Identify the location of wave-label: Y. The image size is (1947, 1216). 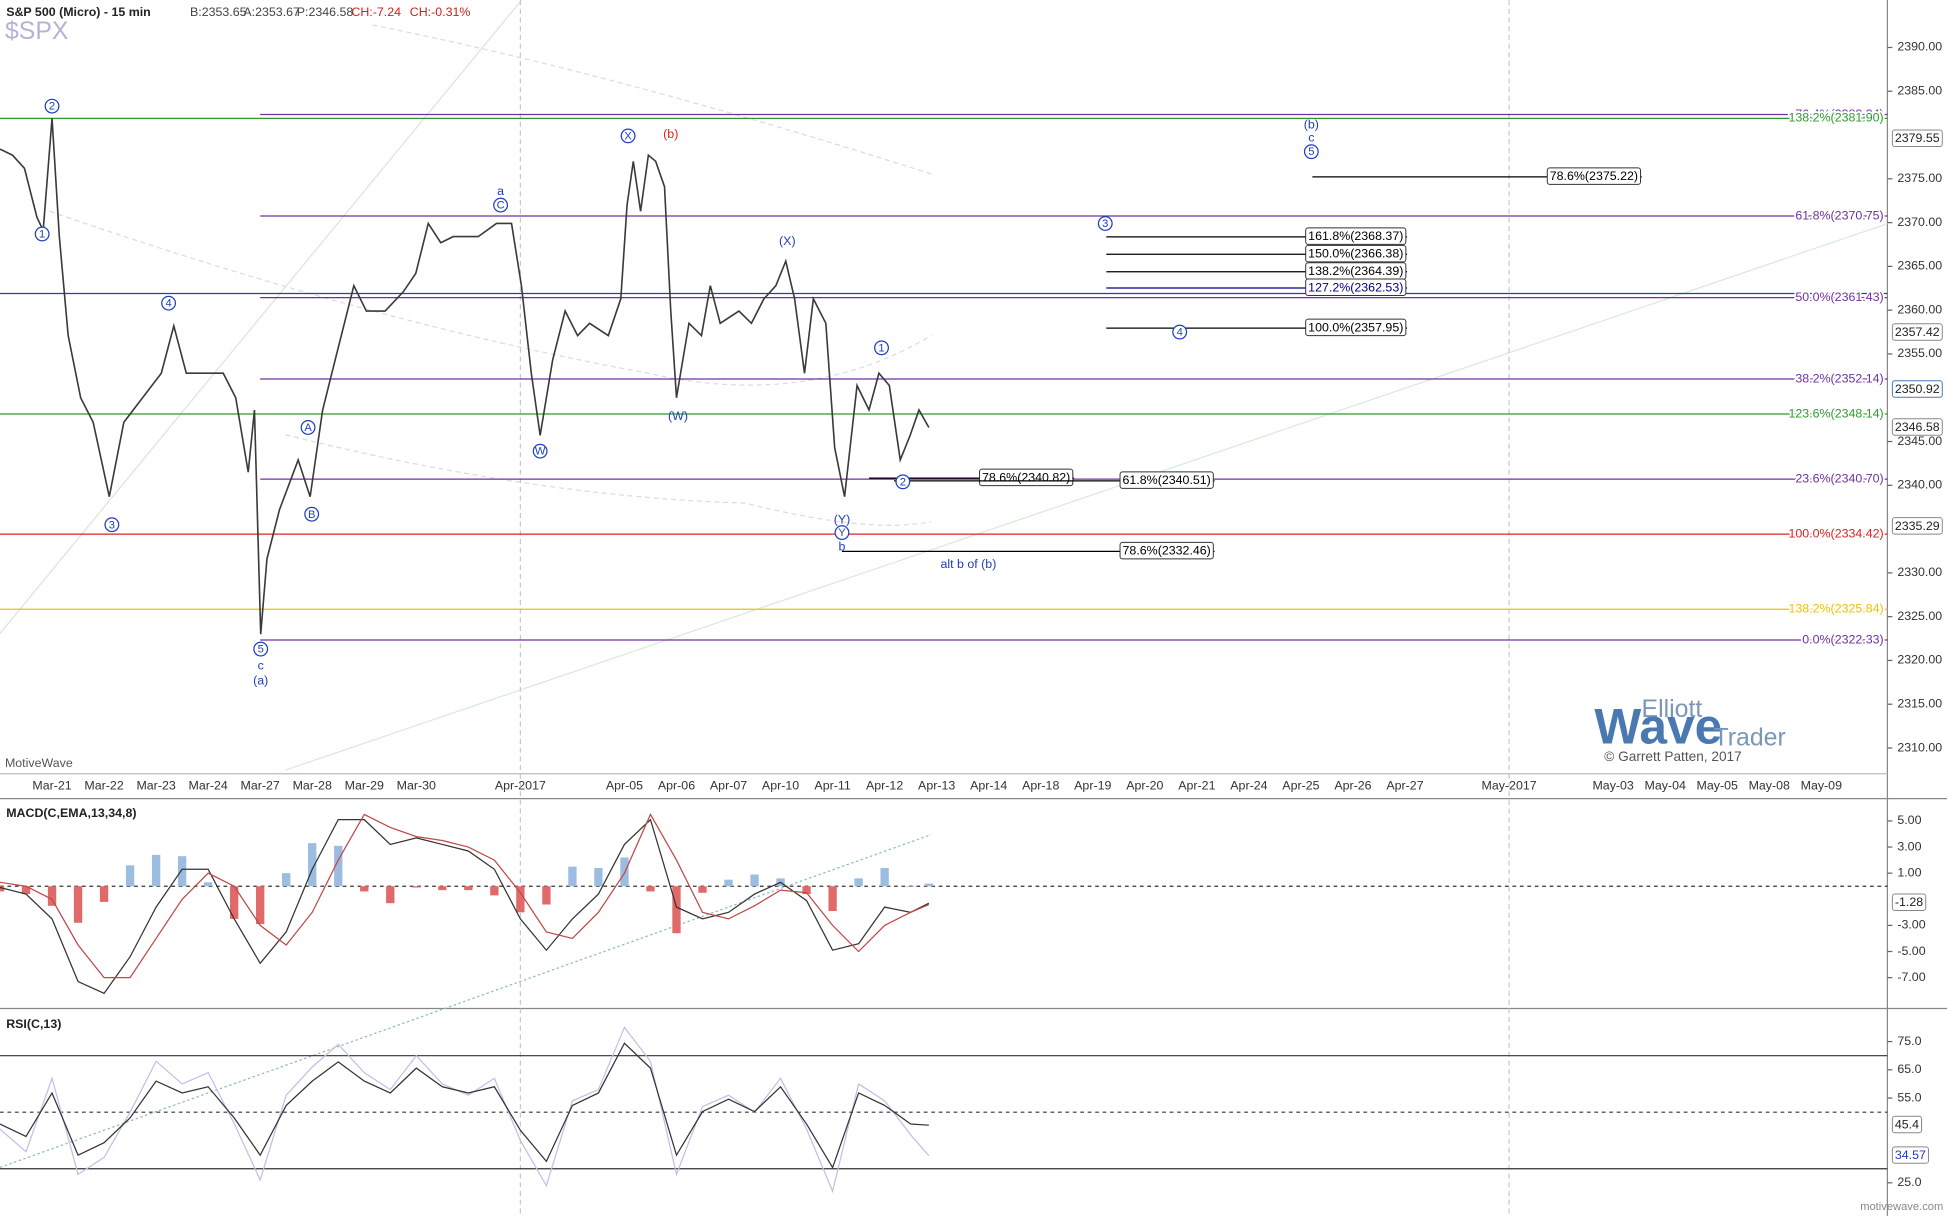
(842, 533).